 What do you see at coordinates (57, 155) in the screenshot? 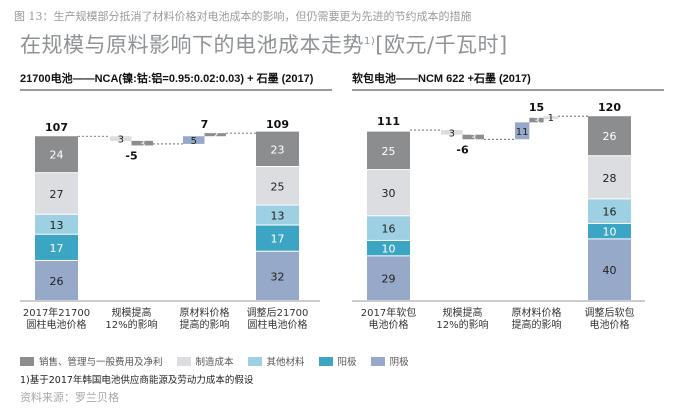
I see `segment-label: 24` at bounding box center [57, 155].